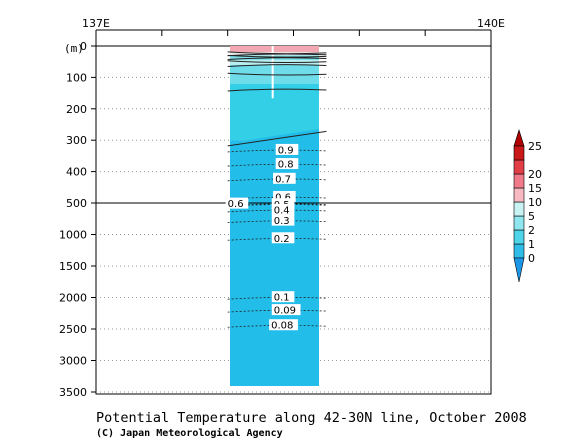  I want to click on y-tick-label-2500: 2500, so click(73, 329).